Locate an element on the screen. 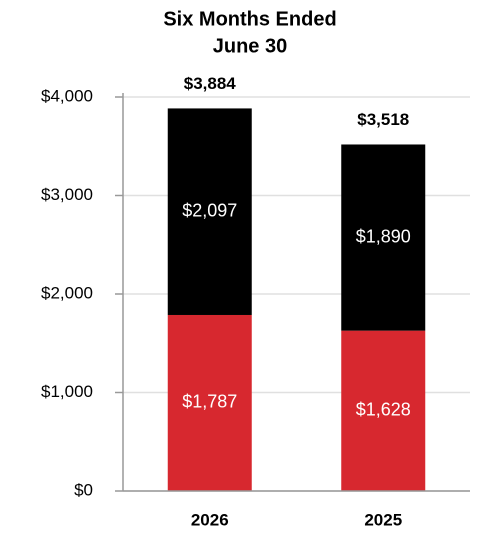 The height and width of the screenshot is (540, 500). chart-title: Six Months Ended is located at coordinates (249, 19).